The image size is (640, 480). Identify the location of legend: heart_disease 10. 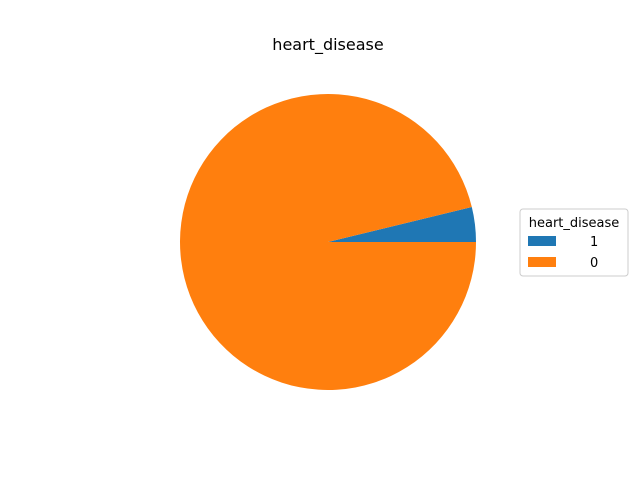
(574, 242).